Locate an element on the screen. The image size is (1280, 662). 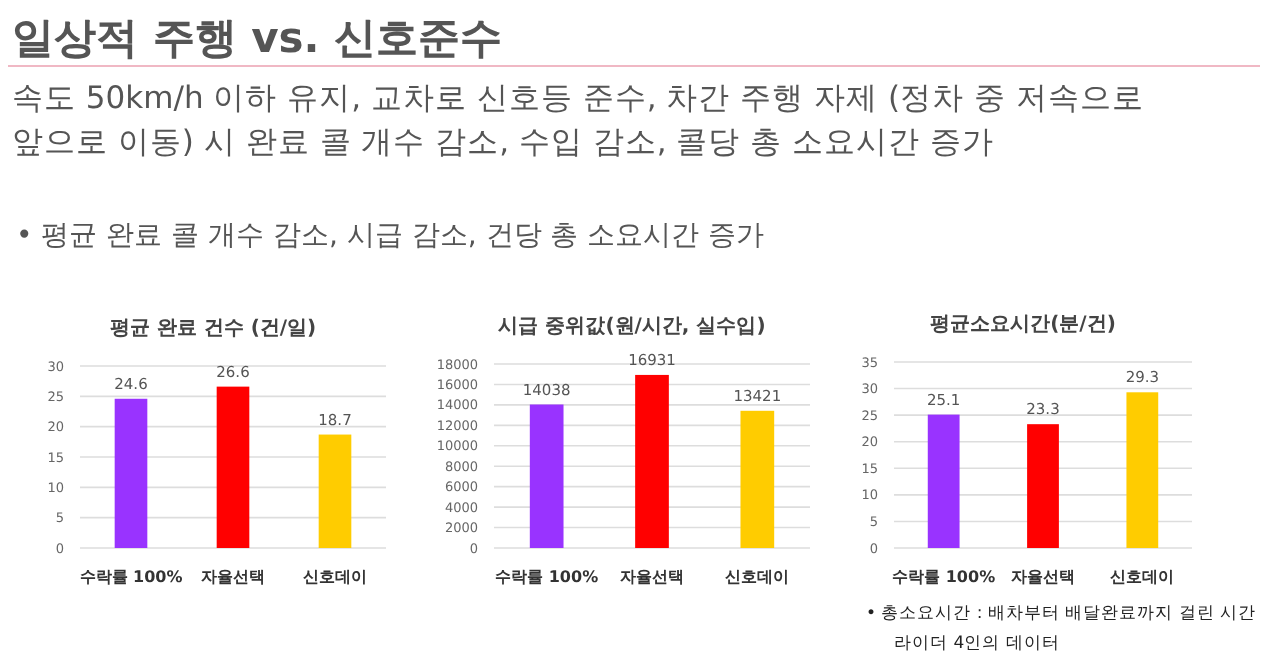
chart-title: 시급 중위값(원/시간, 실수입) is located at coordinates (632, 327).